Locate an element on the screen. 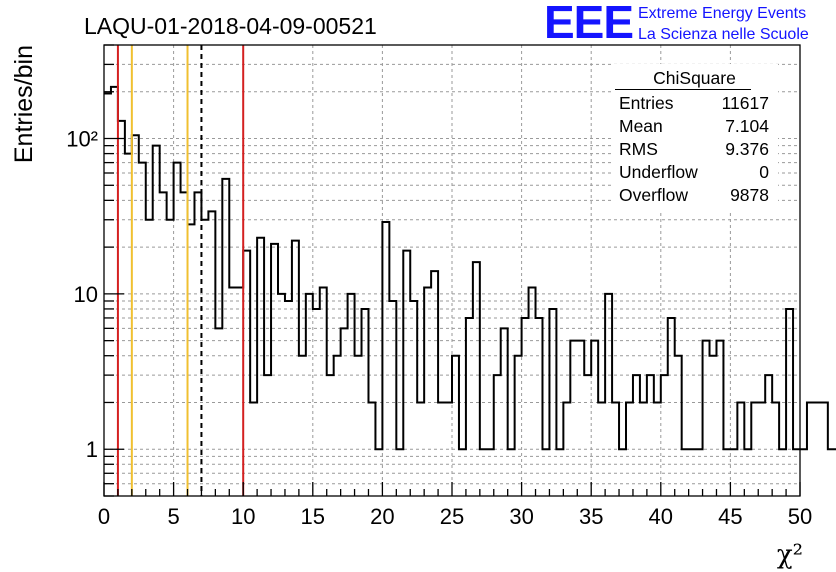 The width and height of the screenshot is (836, 572). x-tick-label: 15 is located at coordinates (313, 516).